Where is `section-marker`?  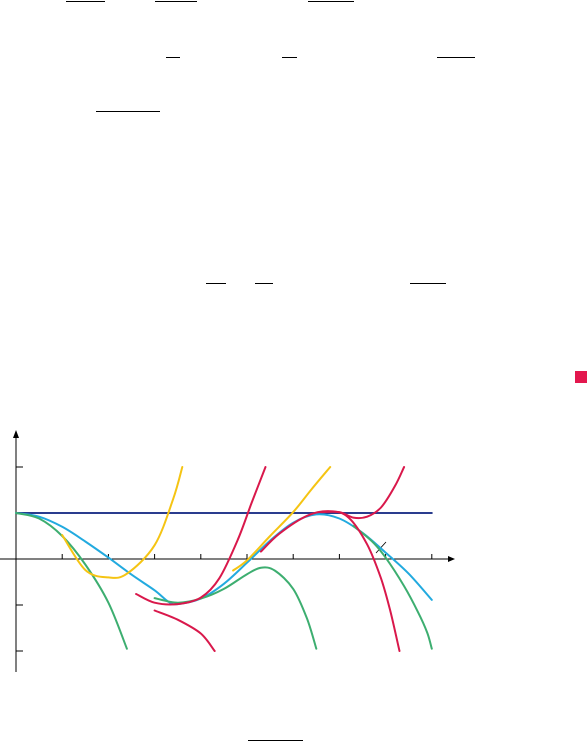 section-marker is located at coordinates (581, 377).